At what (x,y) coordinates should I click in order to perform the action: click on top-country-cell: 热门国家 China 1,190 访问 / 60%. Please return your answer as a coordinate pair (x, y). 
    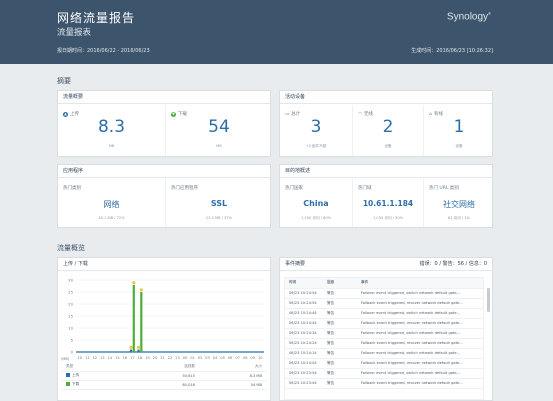
    Looking at the image, I should click on (316, 203).